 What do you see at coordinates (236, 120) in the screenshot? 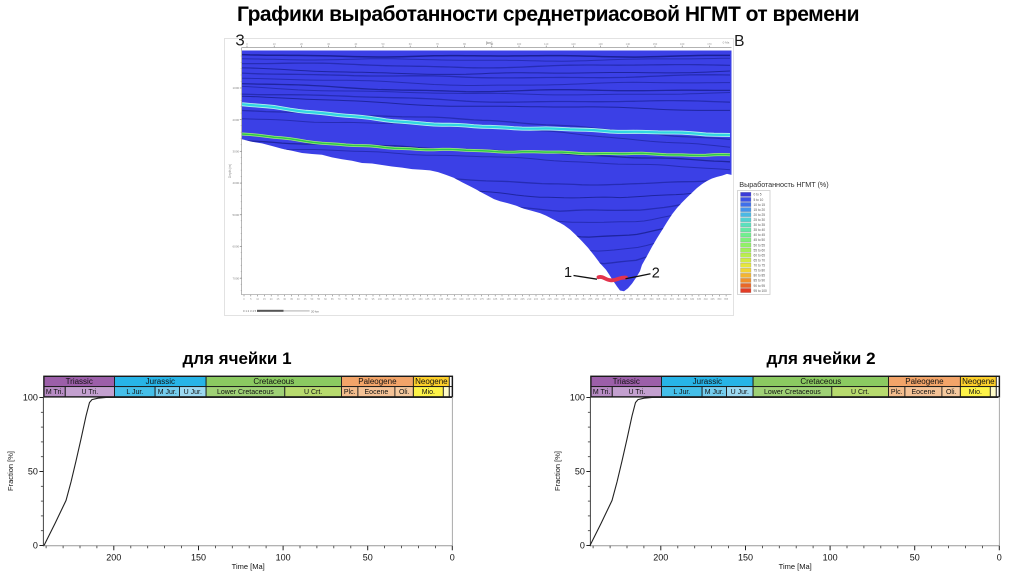
I see `svg-text: 2000` at bounding box center [236, 120].